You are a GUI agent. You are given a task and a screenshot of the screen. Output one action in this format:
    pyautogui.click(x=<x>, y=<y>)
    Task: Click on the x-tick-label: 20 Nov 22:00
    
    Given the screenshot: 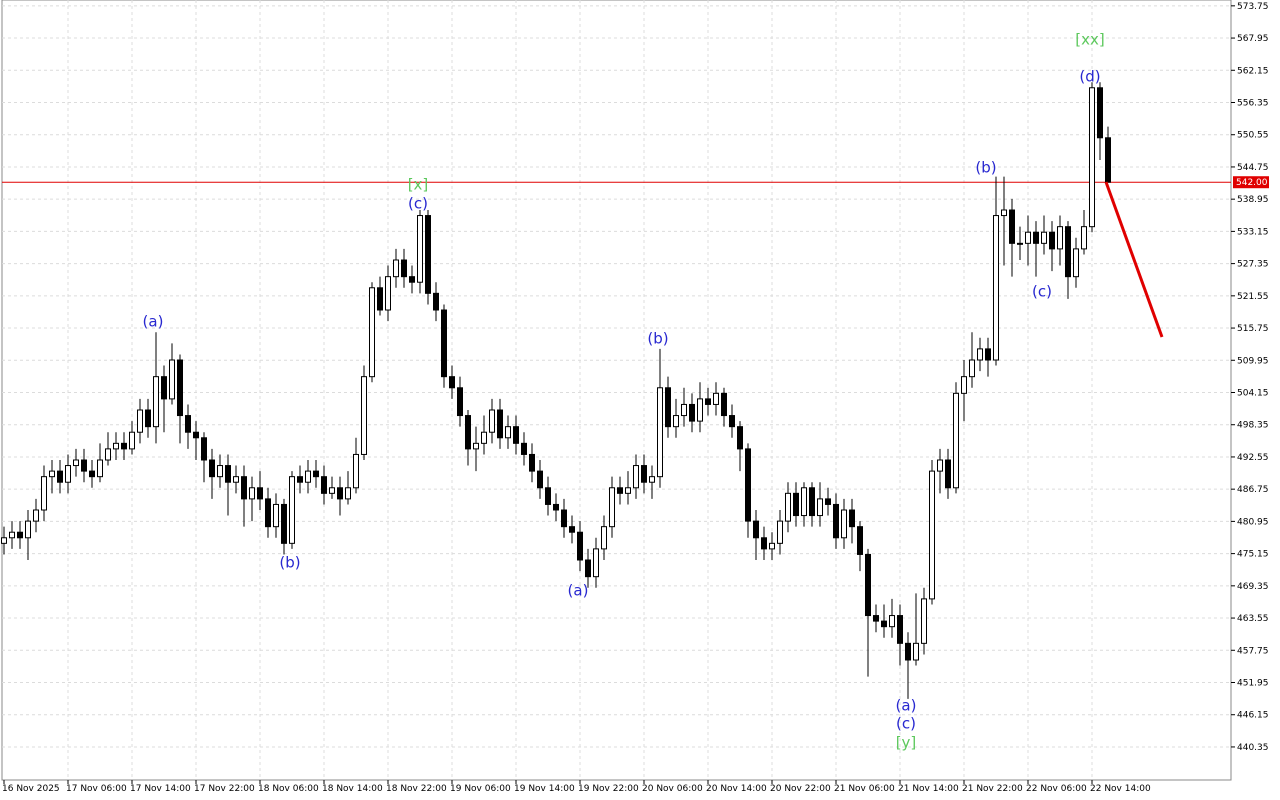 What is the action you would take?
    pyautogui.click(x=800, y=789)
    